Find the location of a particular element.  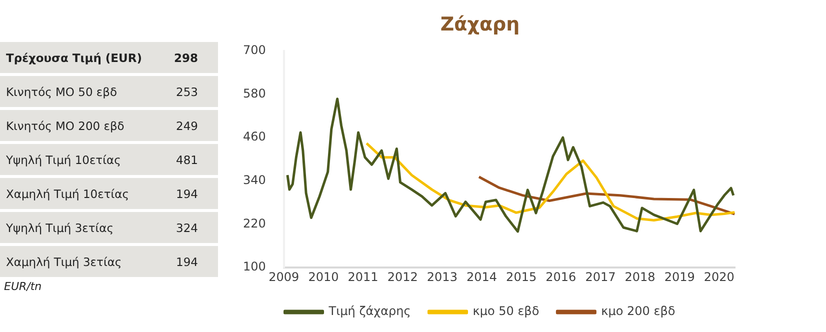

category-label: Υψηλή Τιμή 10ετίας is located at coordinates (63, 159).